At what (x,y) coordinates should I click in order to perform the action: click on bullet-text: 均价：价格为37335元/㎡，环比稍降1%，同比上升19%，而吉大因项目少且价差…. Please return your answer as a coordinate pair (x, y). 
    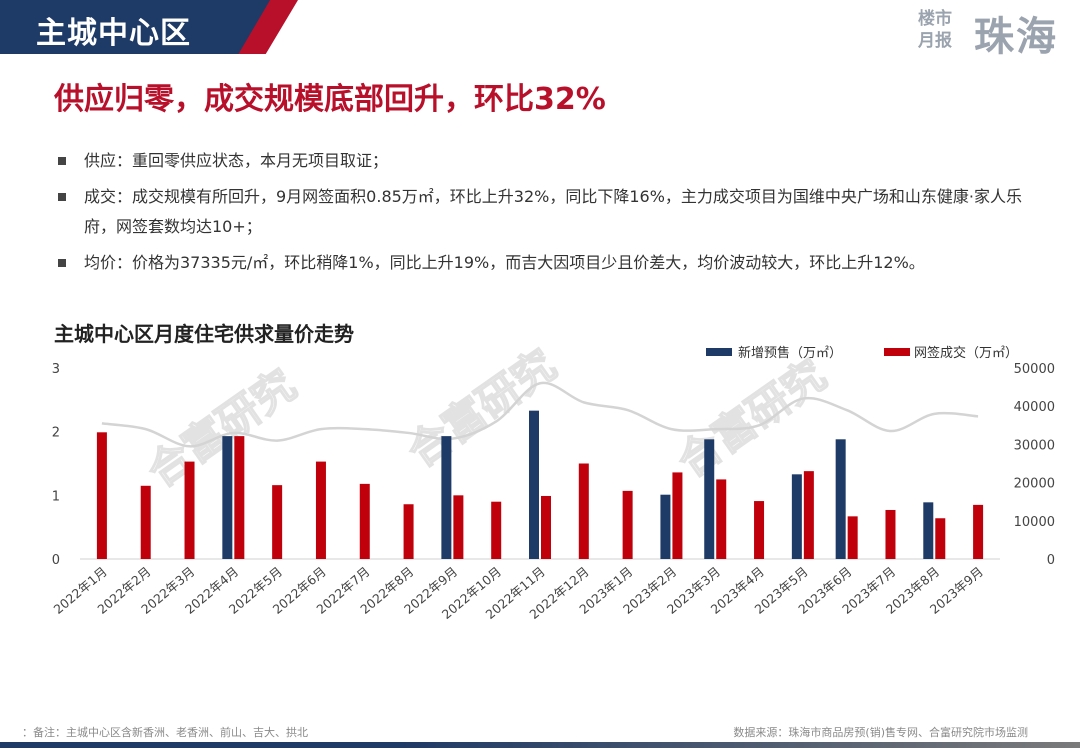
    Looking at the image, I should click on (504, 262).